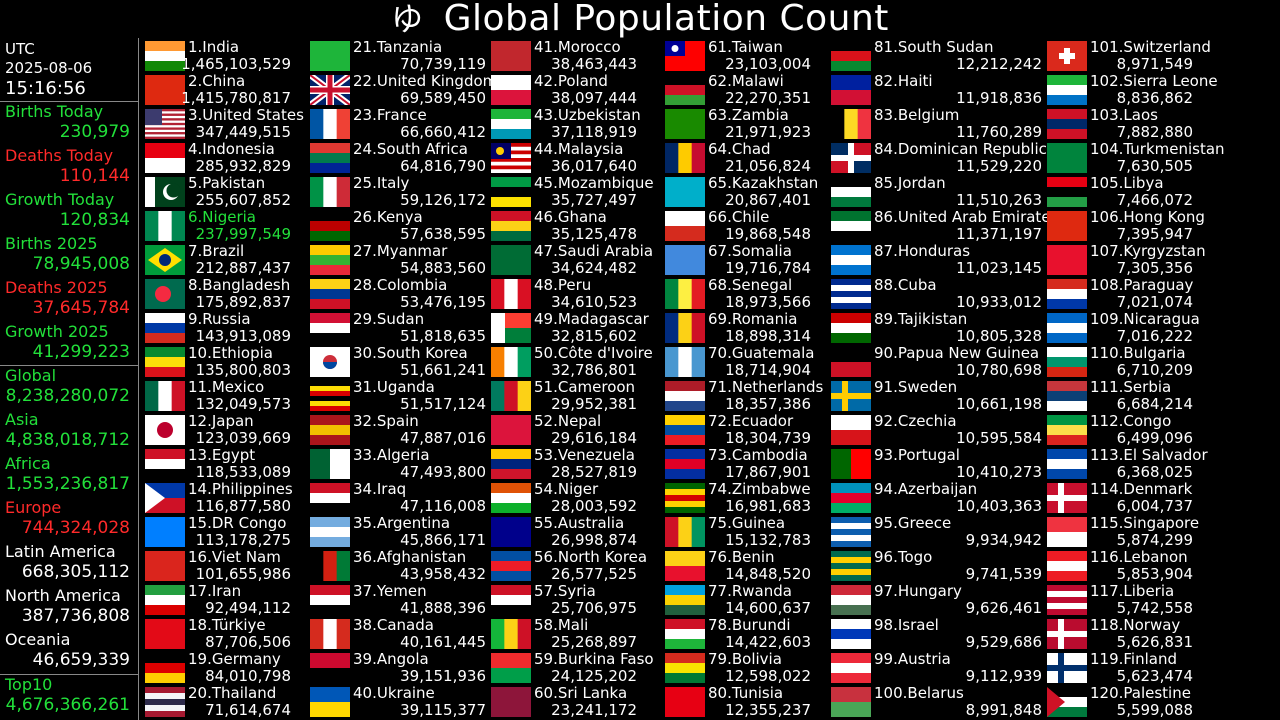 Image resolution: width=1280 pixels, height=720 pixels. Describe the element at coordinates (563, 285) in the screenshot. I see `country-name: 48.Peru` at that location.